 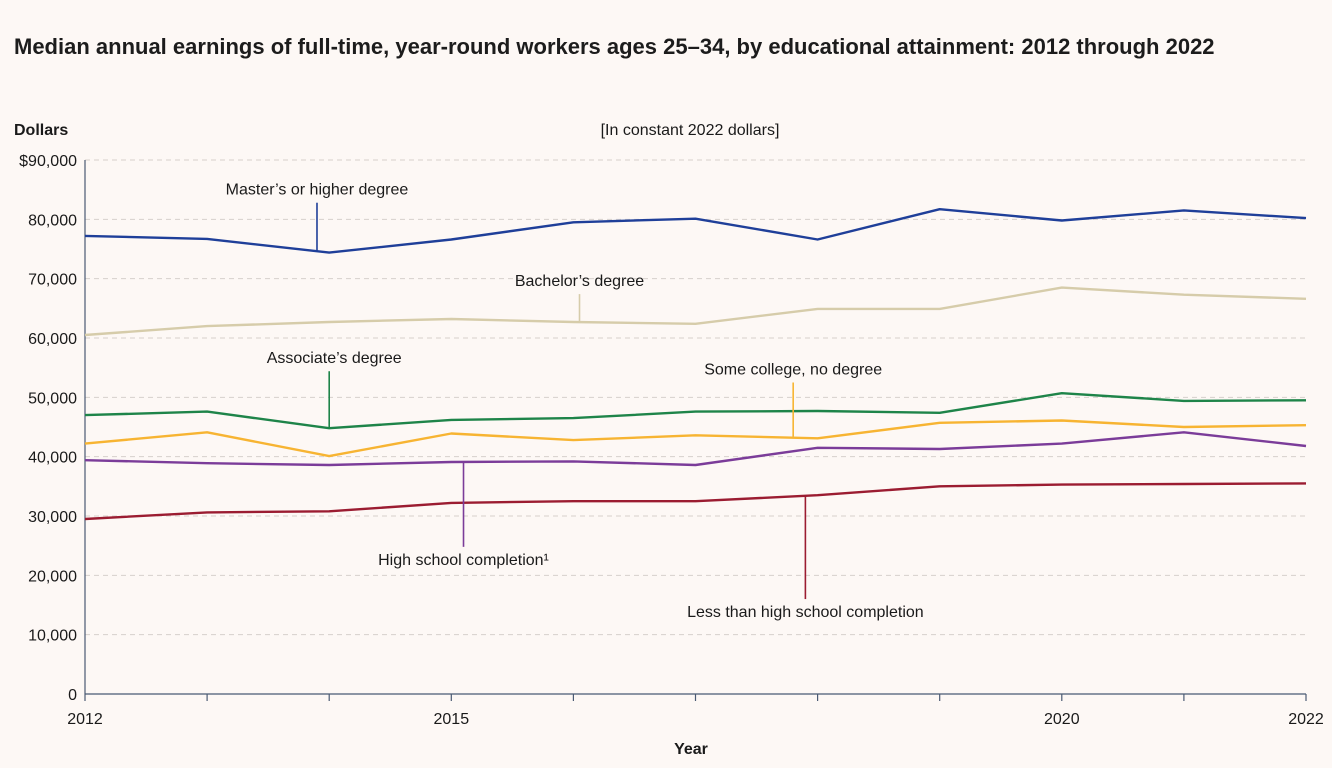 What do you see at coordinates (805, 612) in the screenshot?
I see `series-label: Less than high school completion` at bounding box center [805, 612].